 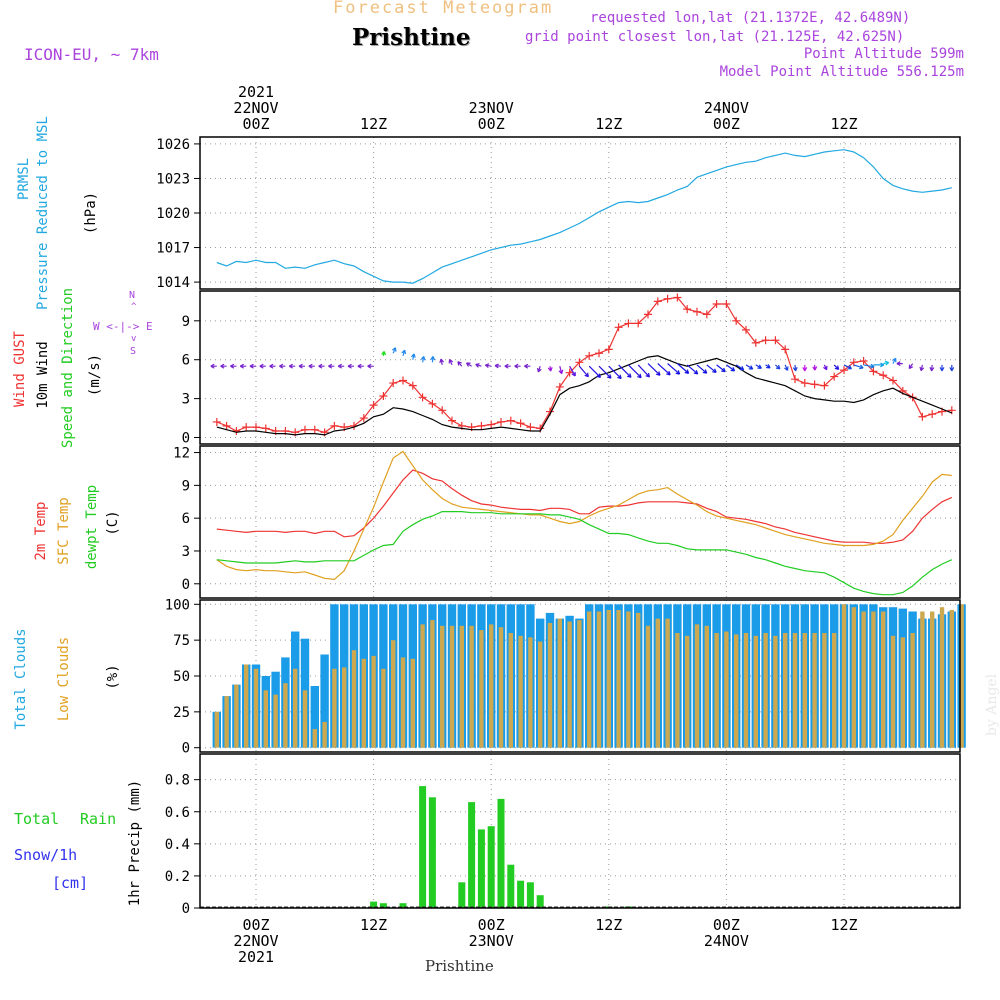 I want to click on y-tick-label: 0.2, so click(x=177, y=877).